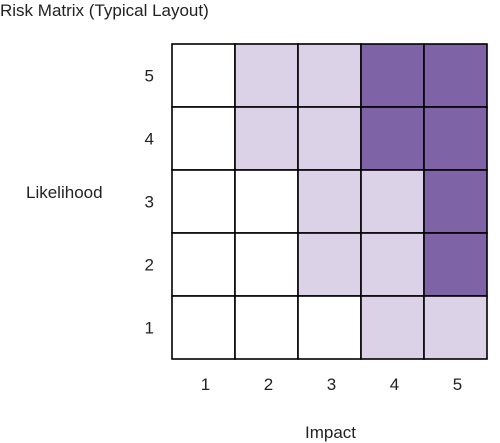  What do you see at coordinates (392, 327) in the screenshot?
I see `matrix-cell-l1-i4` at bounding box center [392, 327].